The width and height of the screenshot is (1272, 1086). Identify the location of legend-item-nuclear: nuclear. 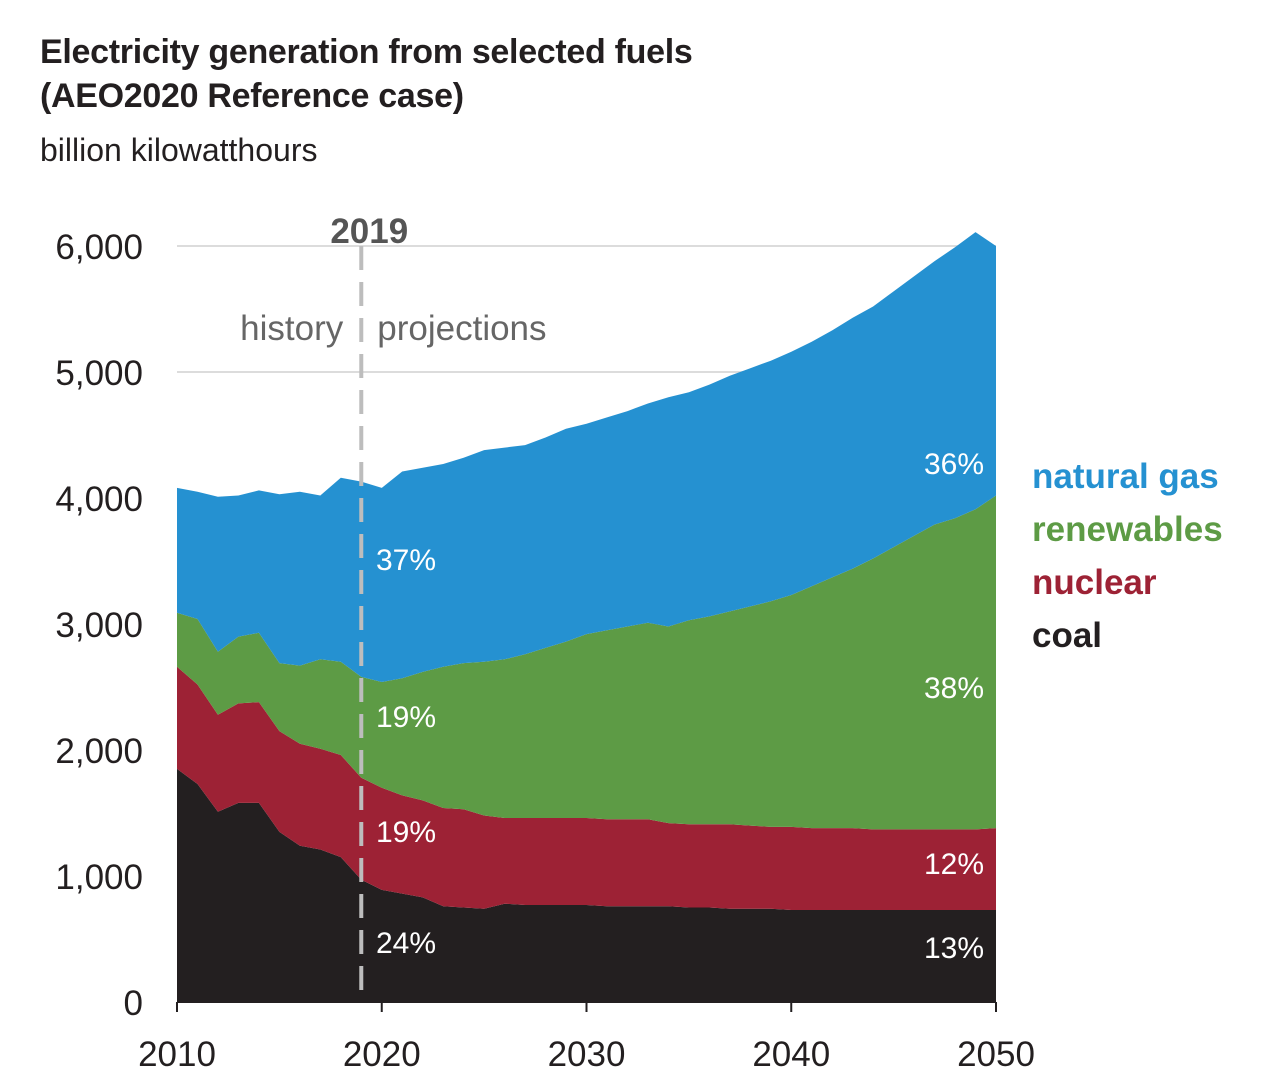
(1094, 582).